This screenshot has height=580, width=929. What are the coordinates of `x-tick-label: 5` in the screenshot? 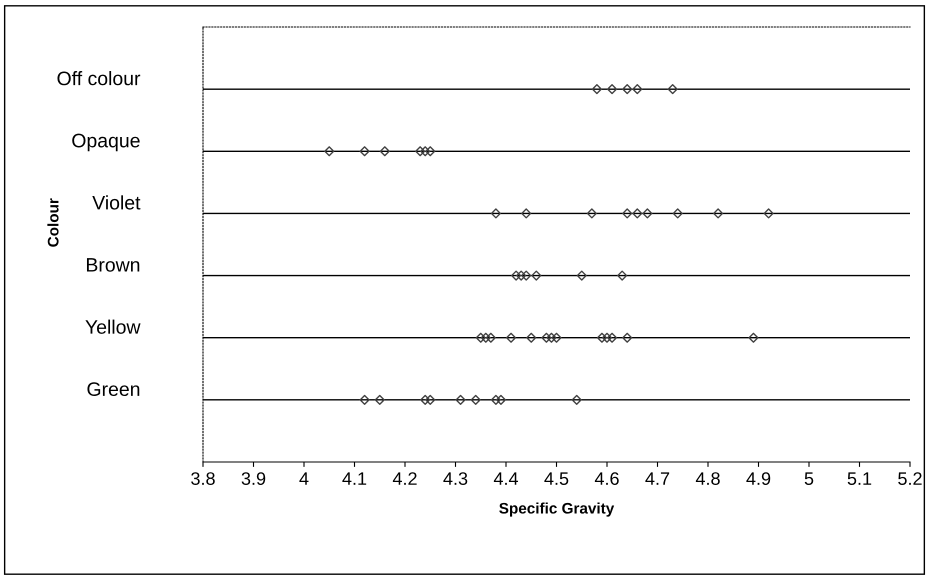 It's located at (809, 478).